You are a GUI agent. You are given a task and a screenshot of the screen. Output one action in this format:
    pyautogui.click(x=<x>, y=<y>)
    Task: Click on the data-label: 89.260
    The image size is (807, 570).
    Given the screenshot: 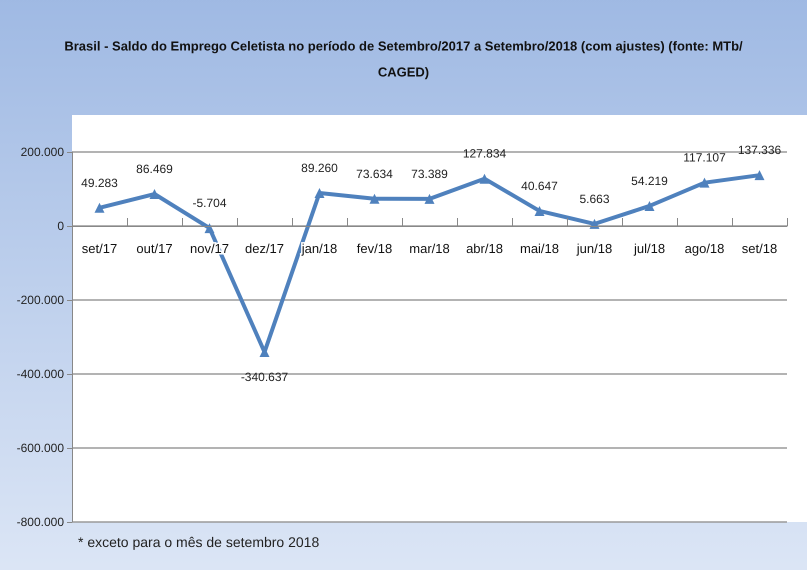 What is the action you would take?
    pyautogui.click(x=319, y=167)
    